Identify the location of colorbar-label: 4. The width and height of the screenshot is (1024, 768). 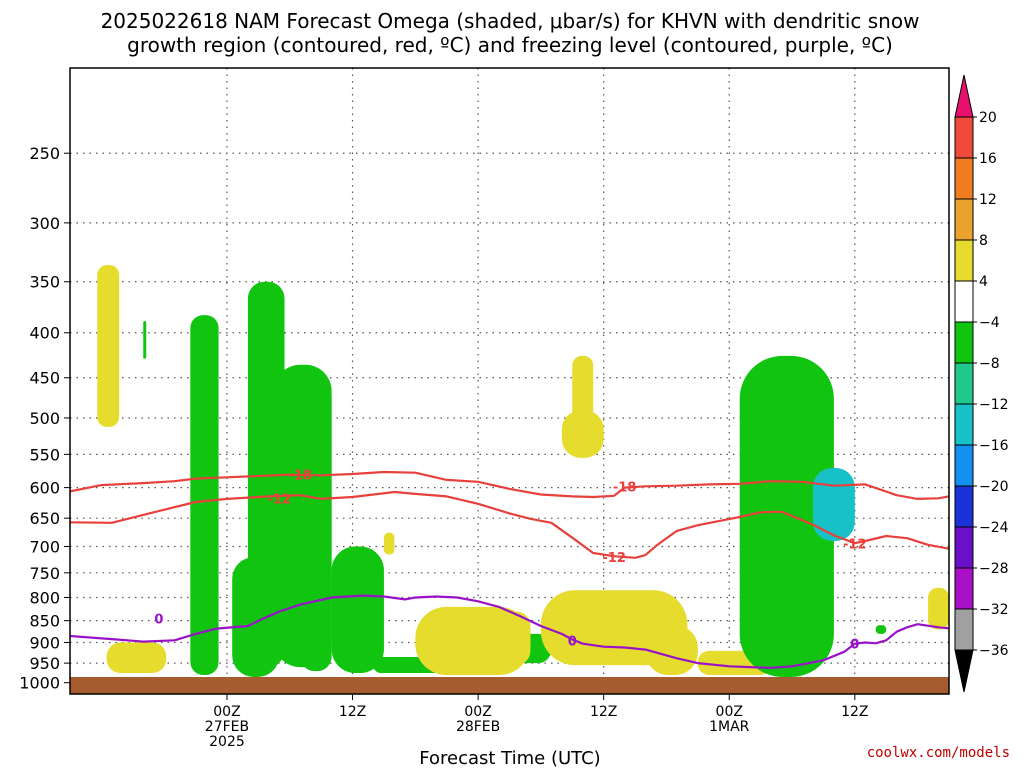
(983, 282).